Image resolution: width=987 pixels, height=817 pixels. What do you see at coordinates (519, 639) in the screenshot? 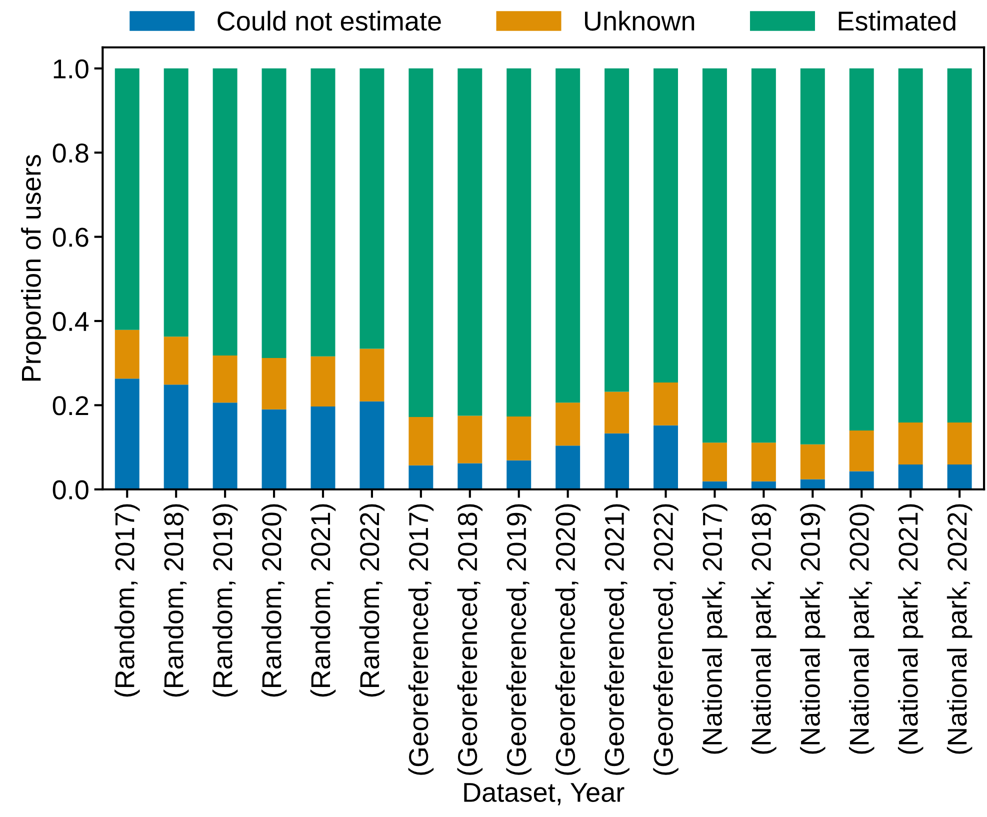
I see `x-tick-label: (Georeferenced, 2019)` at bounding box center [519, 639].